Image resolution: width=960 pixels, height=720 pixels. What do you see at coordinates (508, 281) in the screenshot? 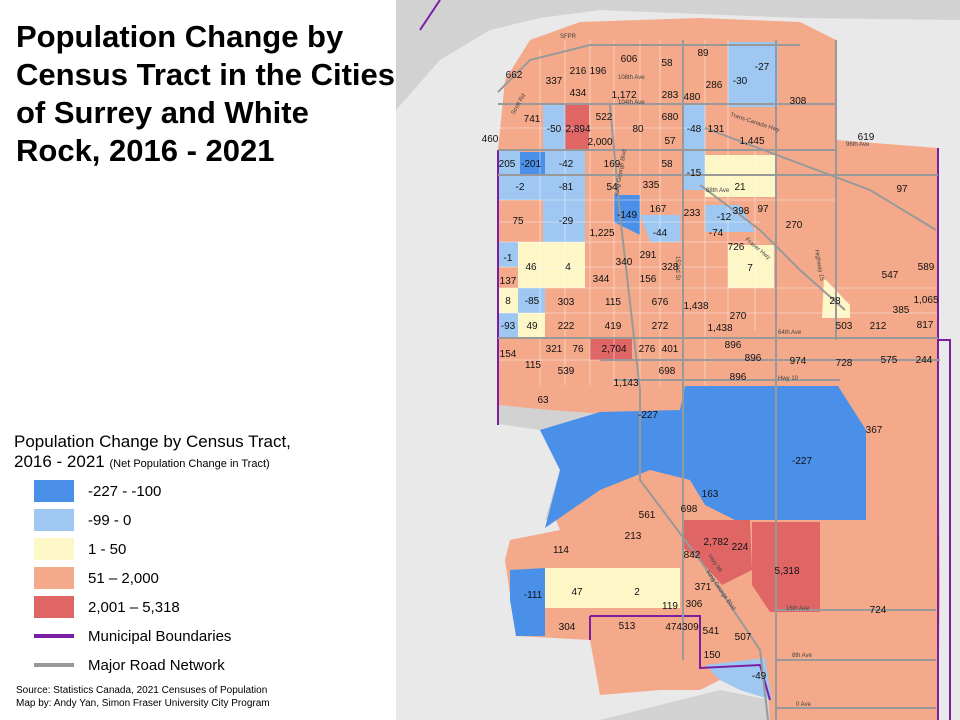
I see `tract-value: 137` at bounding box center [508, 281].